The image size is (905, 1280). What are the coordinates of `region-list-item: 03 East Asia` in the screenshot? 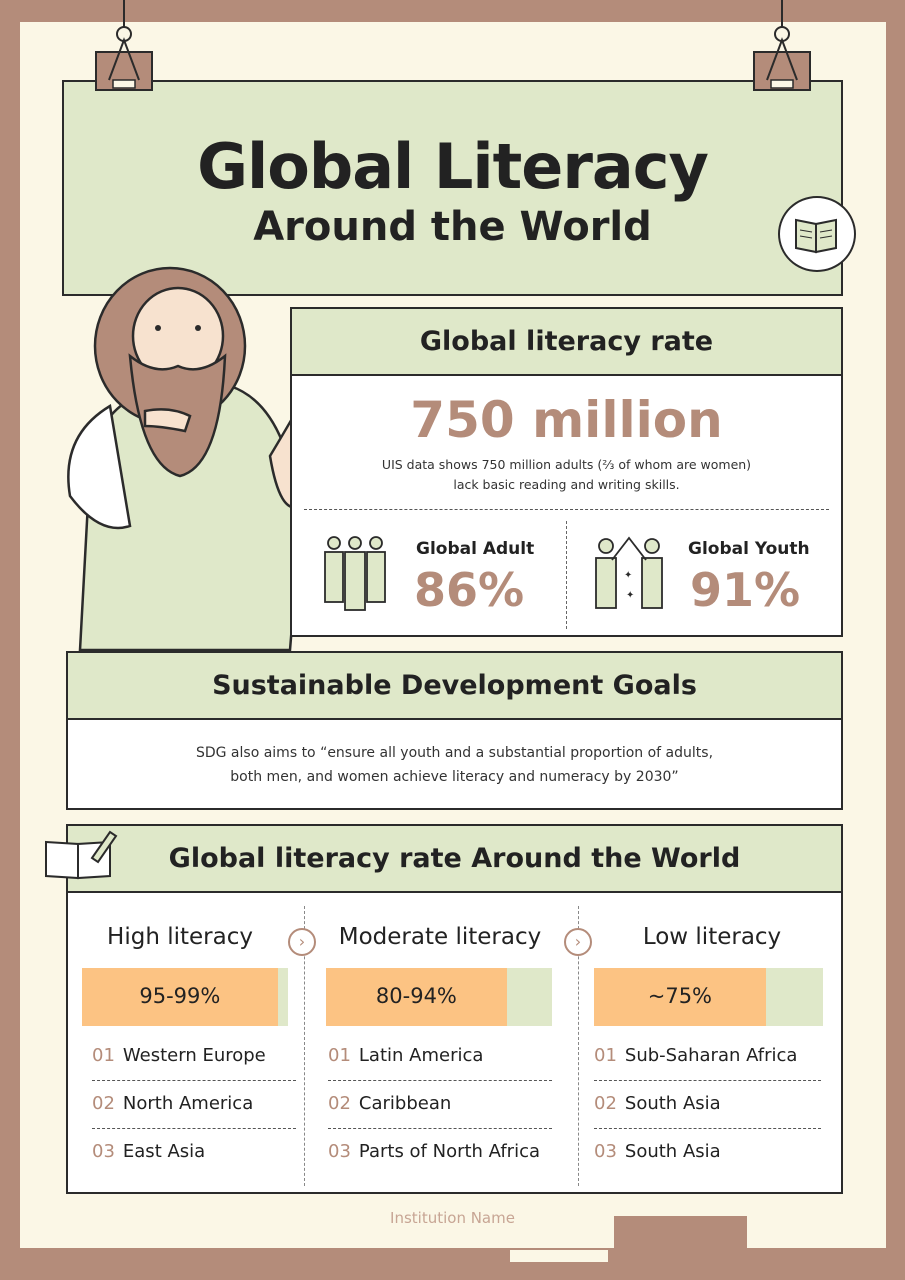 It's located at (148, 1151).